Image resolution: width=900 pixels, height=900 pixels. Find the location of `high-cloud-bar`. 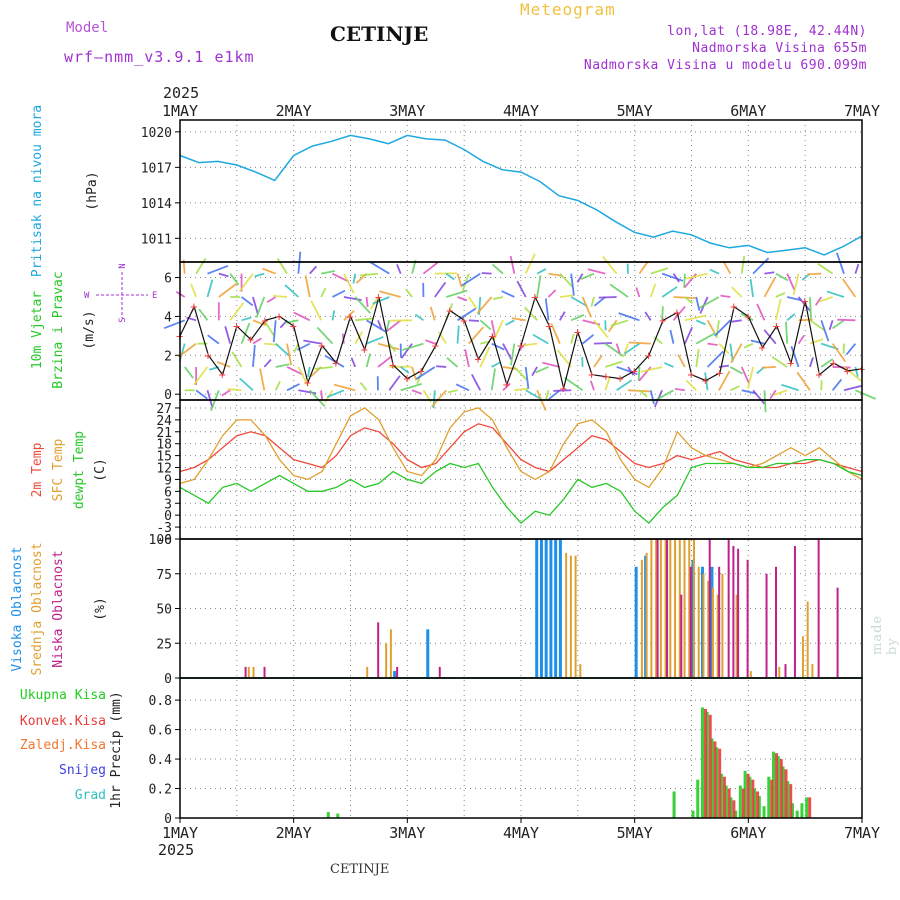

high-cloud-bar is located at coordinates (546, 608).